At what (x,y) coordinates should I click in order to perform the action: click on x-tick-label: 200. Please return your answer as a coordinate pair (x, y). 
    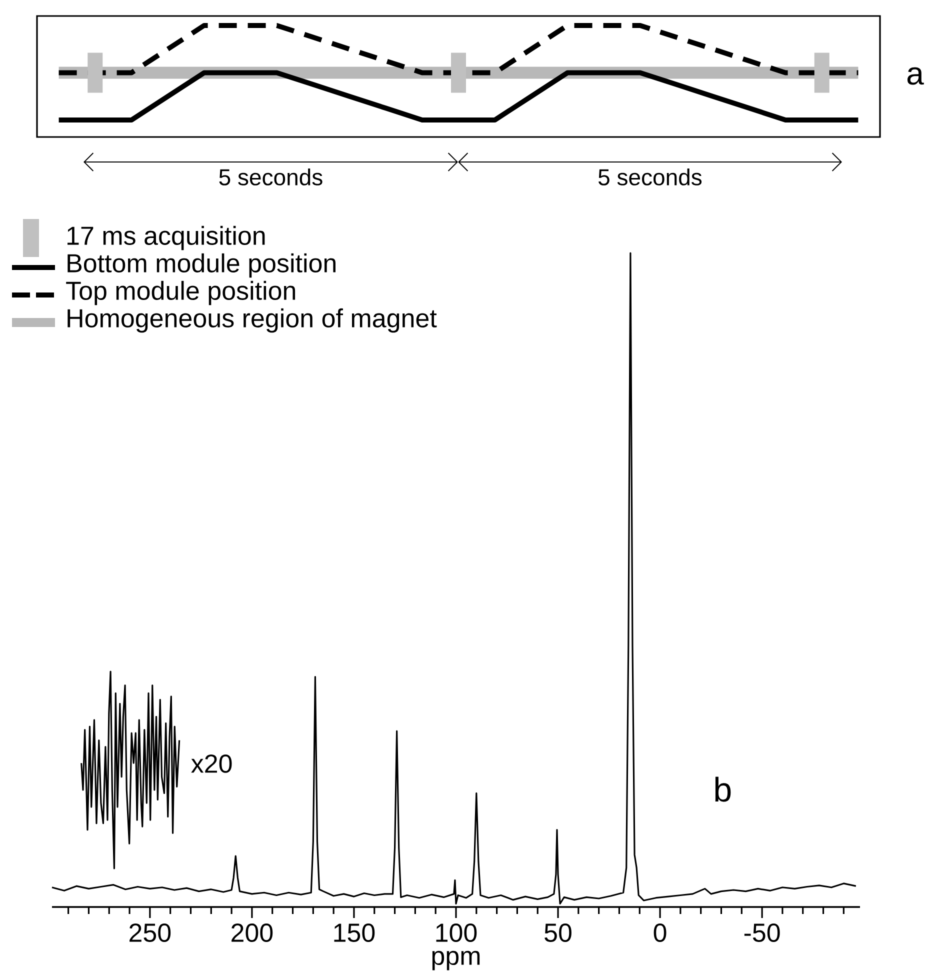
    Looking at the image, I should click on (252, 933).